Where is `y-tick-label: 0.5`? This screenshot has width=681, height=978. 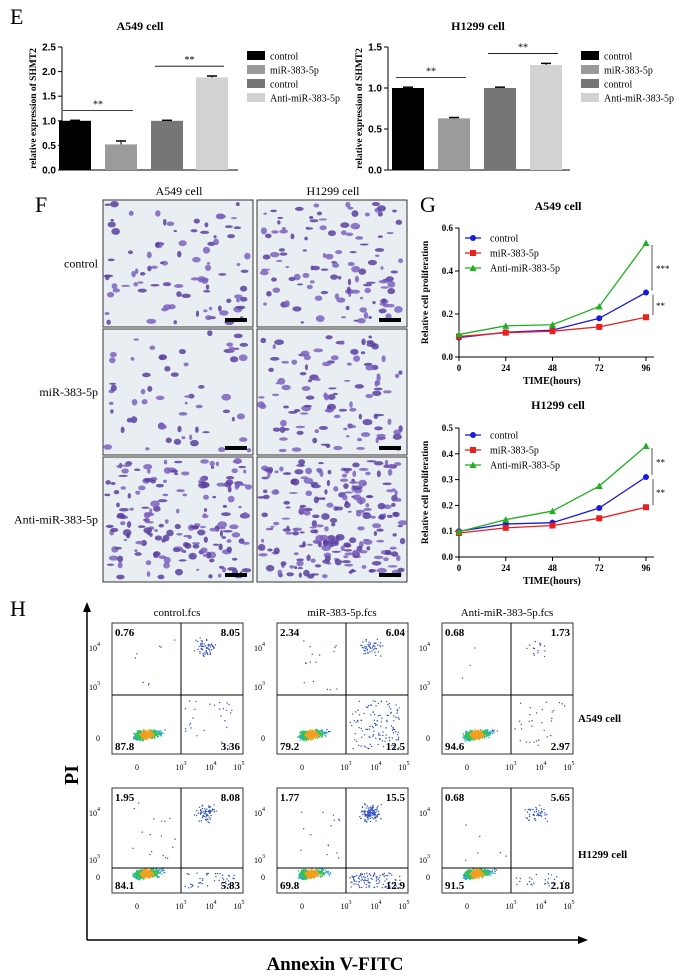
y-tick-label: 0.5 is located at coordinates (49, 146).